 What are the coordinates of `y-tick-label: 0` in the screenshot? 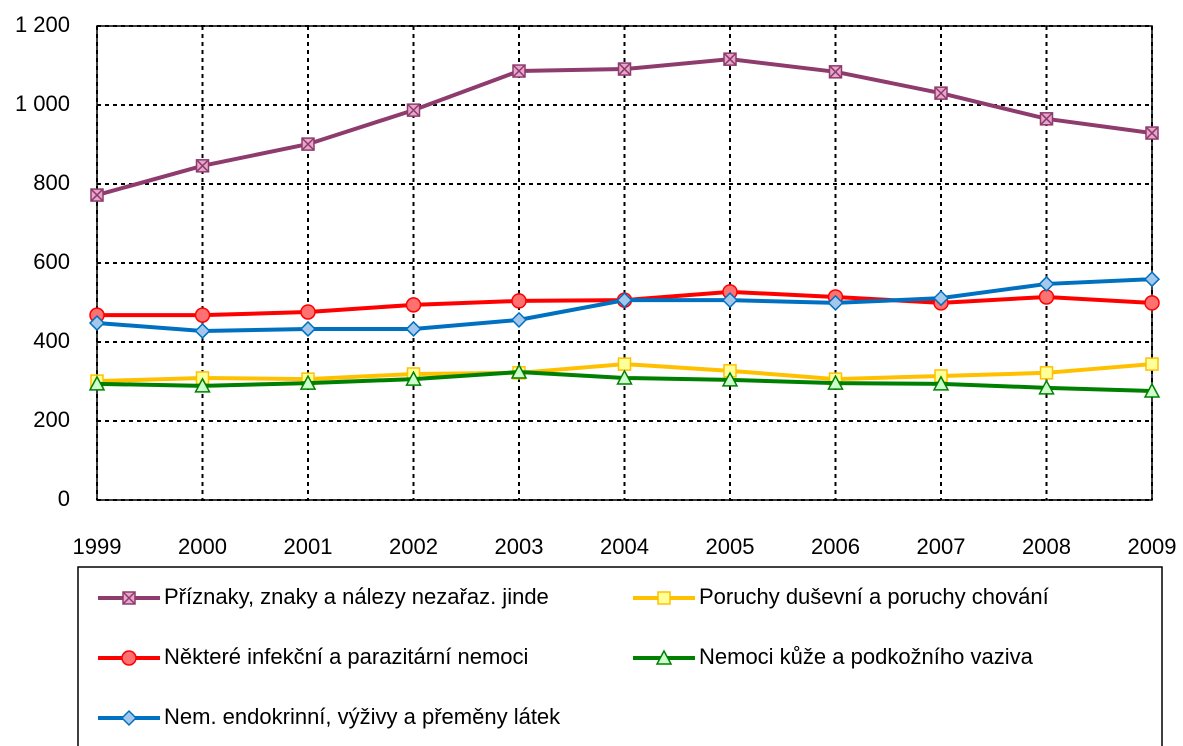 It's located at (64, 498).